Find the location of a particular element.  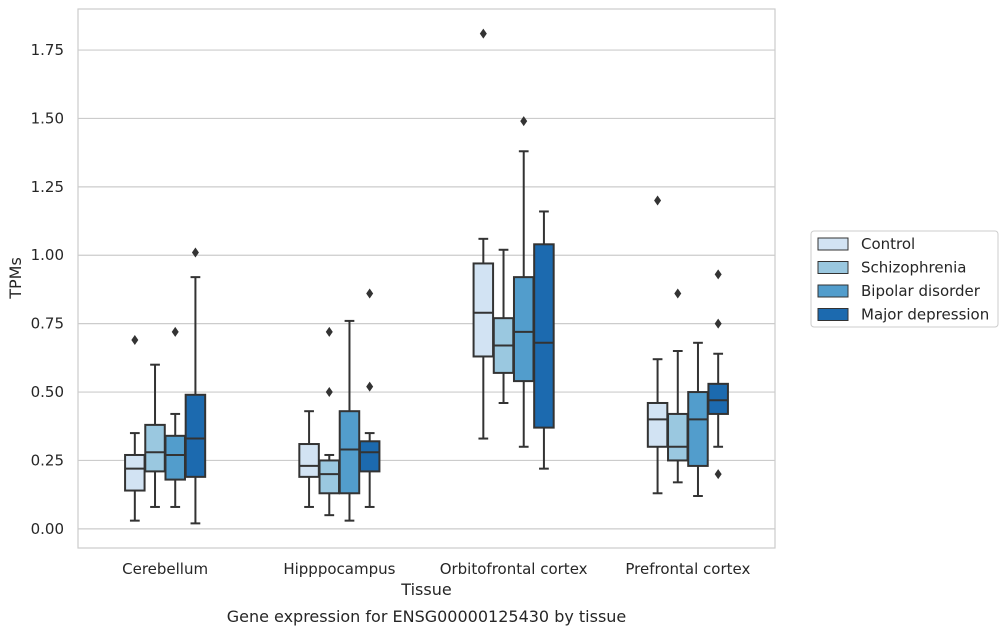

y-tick-label: 0.00 is located at coordinates (47, 529).